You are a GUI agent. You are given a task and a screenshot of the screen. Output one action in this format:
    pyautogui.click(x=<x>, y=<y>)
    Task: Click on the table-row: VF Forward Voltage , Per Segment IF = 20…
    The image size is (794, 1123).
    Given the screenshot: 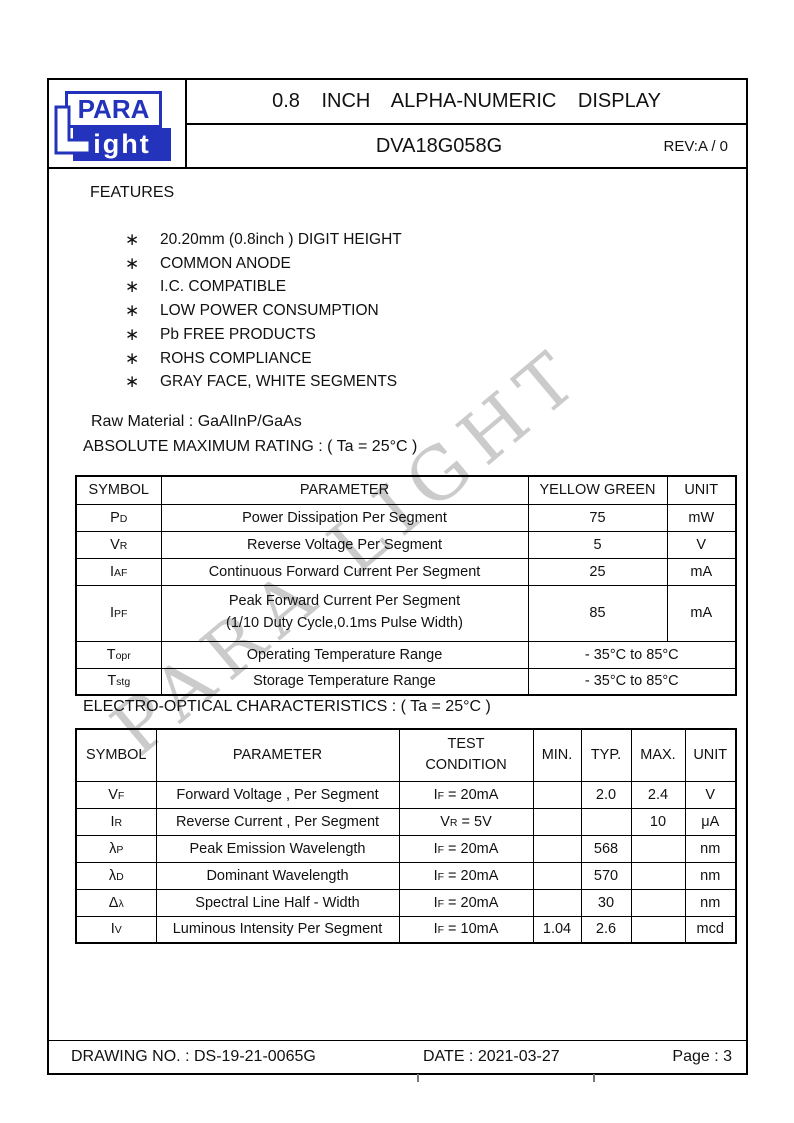 What is the action you would take?
    pyautogui.click(x=406, y=794)
    